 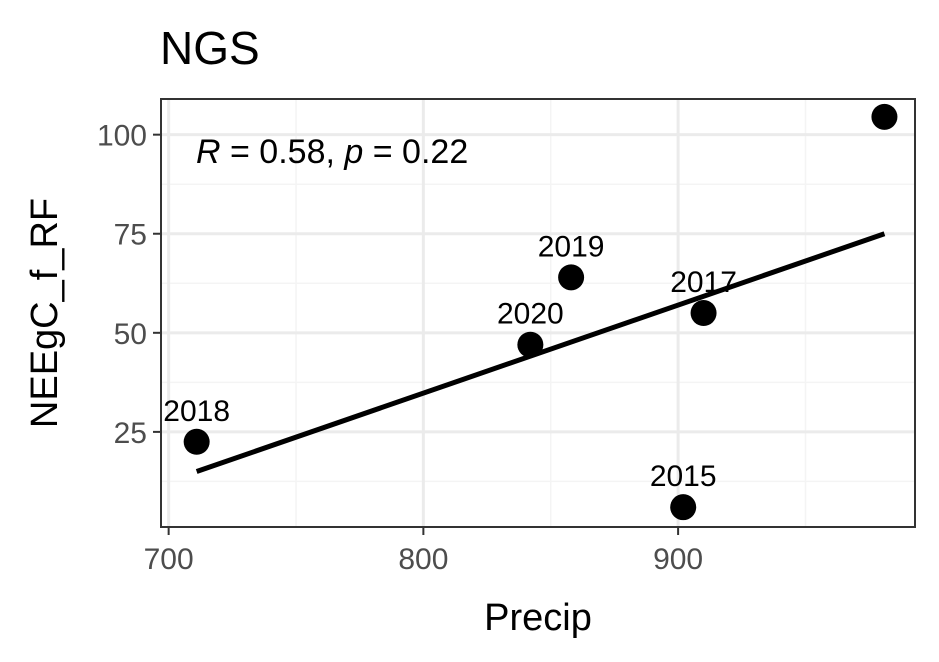 What do you see at coordinates (210, 48) in the screenshot?
I see `chart-title: NGS` at bounding box center [210, 48].